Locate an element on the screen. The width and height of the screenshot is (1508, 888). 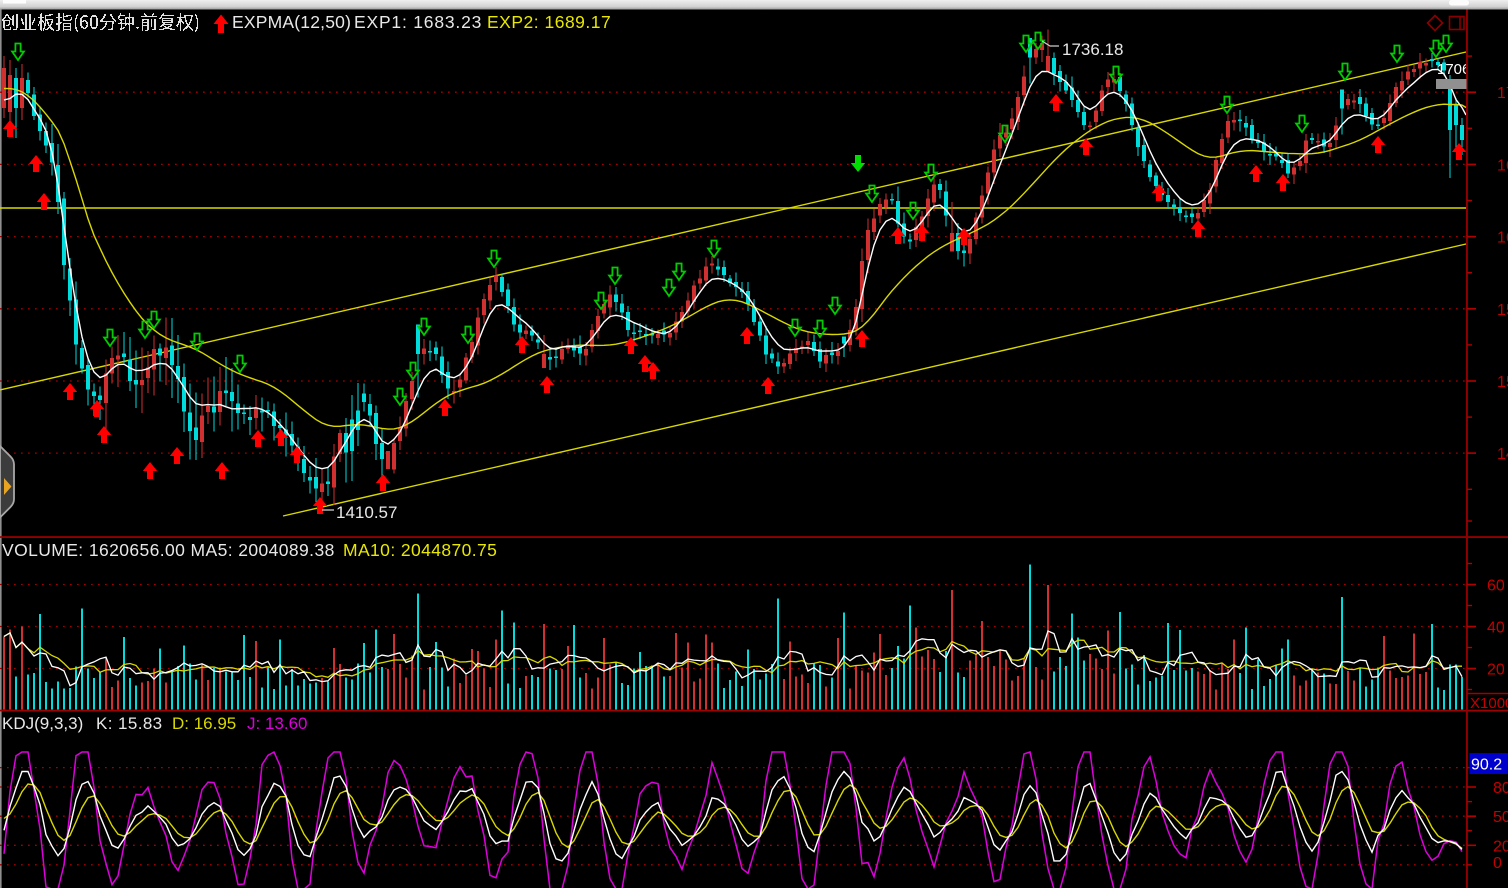
svg-text: D: 16.95 is located at coordinates (204, 723).